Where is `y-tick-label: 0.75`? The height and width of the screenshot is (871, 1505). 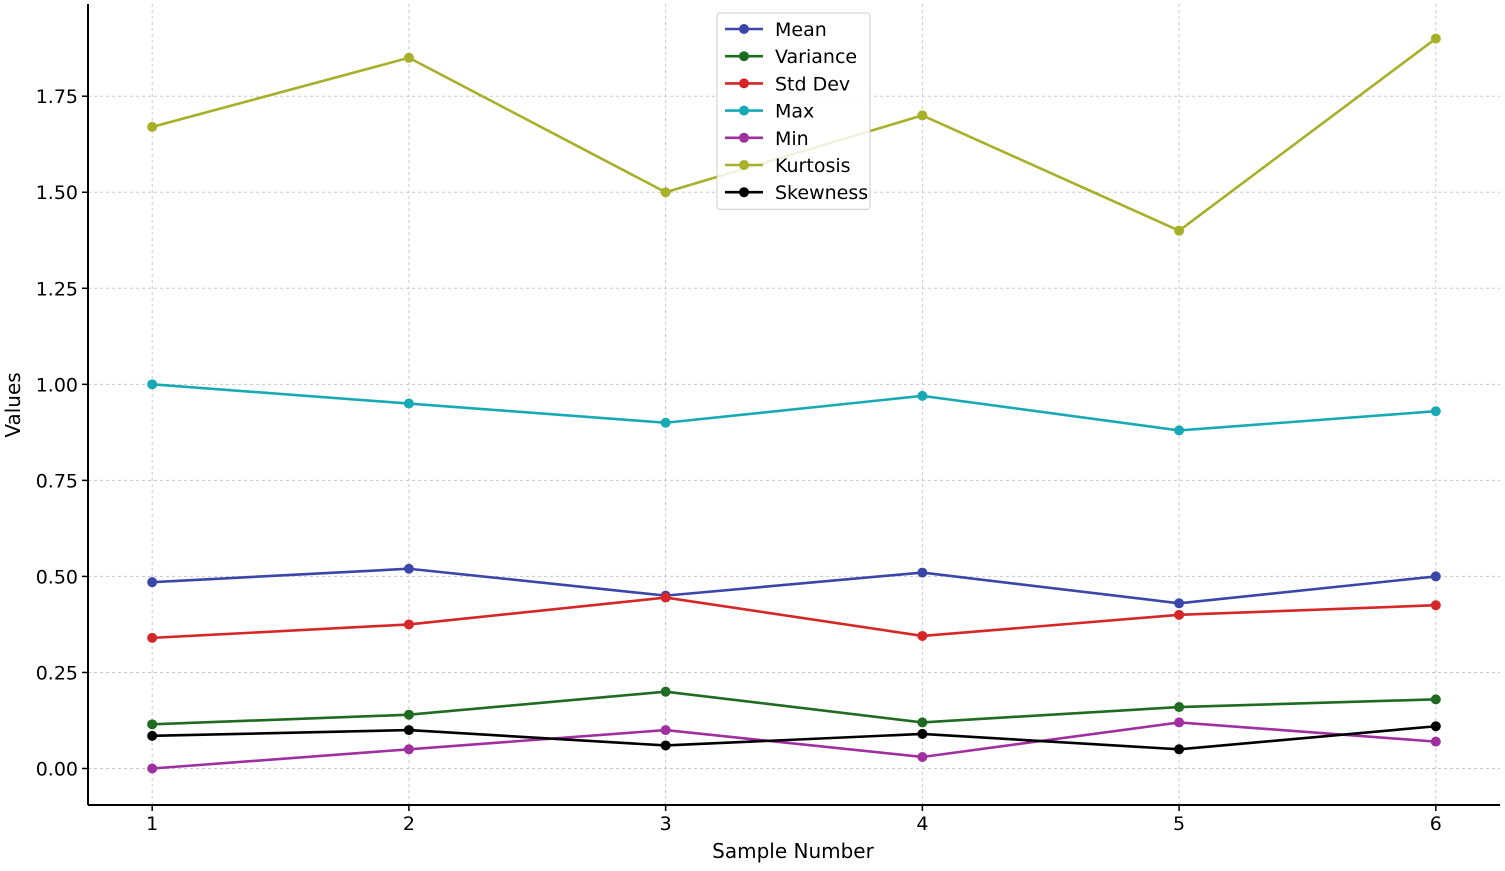
y-tick-label: 0.75 is located at coordinates (57, 481).